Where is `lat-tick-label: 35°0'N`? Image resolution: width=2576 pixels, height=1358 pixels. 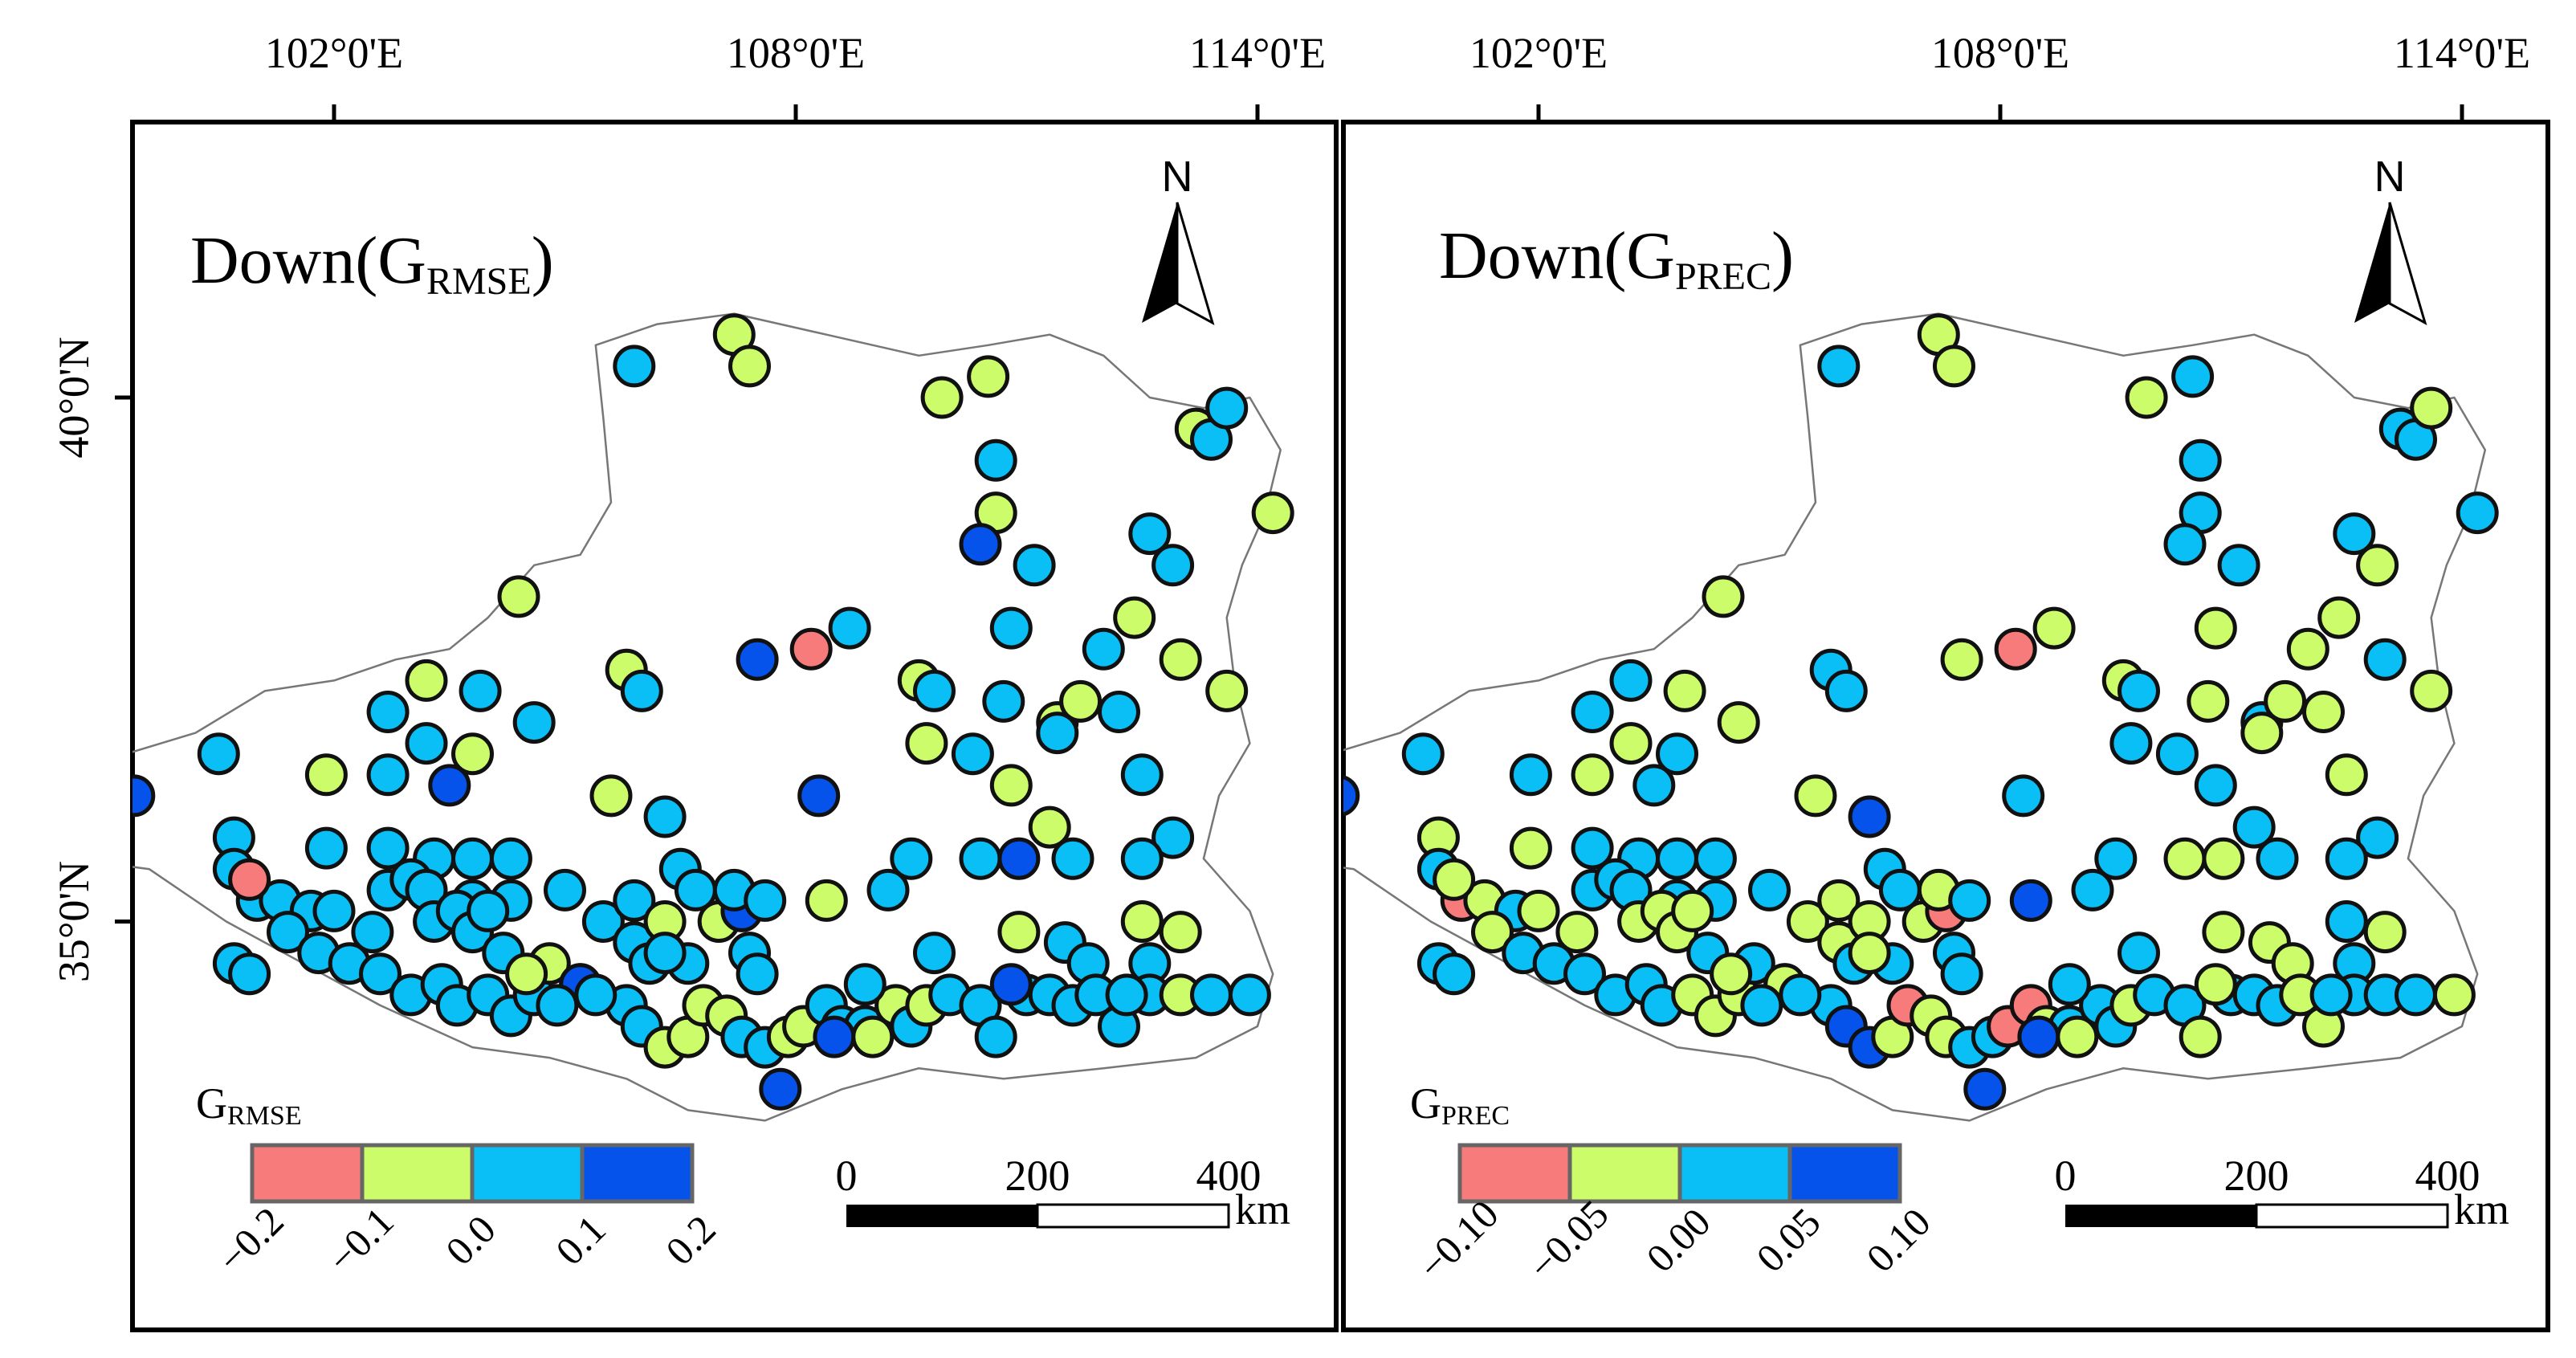
lat-tick-label: 35°0'N is located at coordinates (74, 922).